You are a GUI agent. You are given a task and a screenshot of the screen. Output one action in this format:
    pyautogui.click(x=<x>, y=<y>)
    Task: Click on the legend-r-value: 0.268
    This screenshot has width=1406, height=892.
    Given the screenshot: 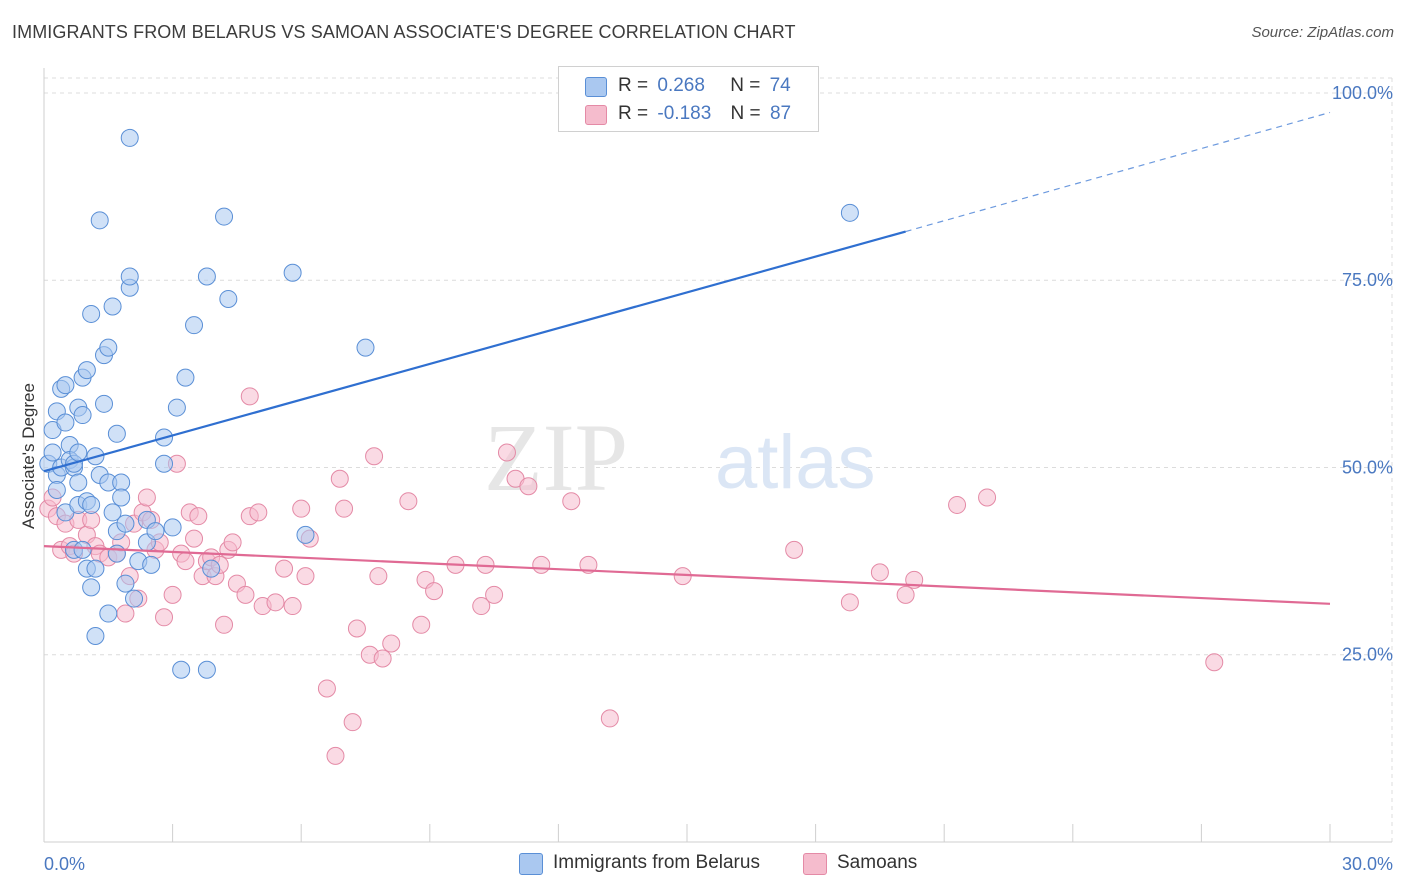 What is the action you would take?
    pyautogui.click(x=681, y=85)
    